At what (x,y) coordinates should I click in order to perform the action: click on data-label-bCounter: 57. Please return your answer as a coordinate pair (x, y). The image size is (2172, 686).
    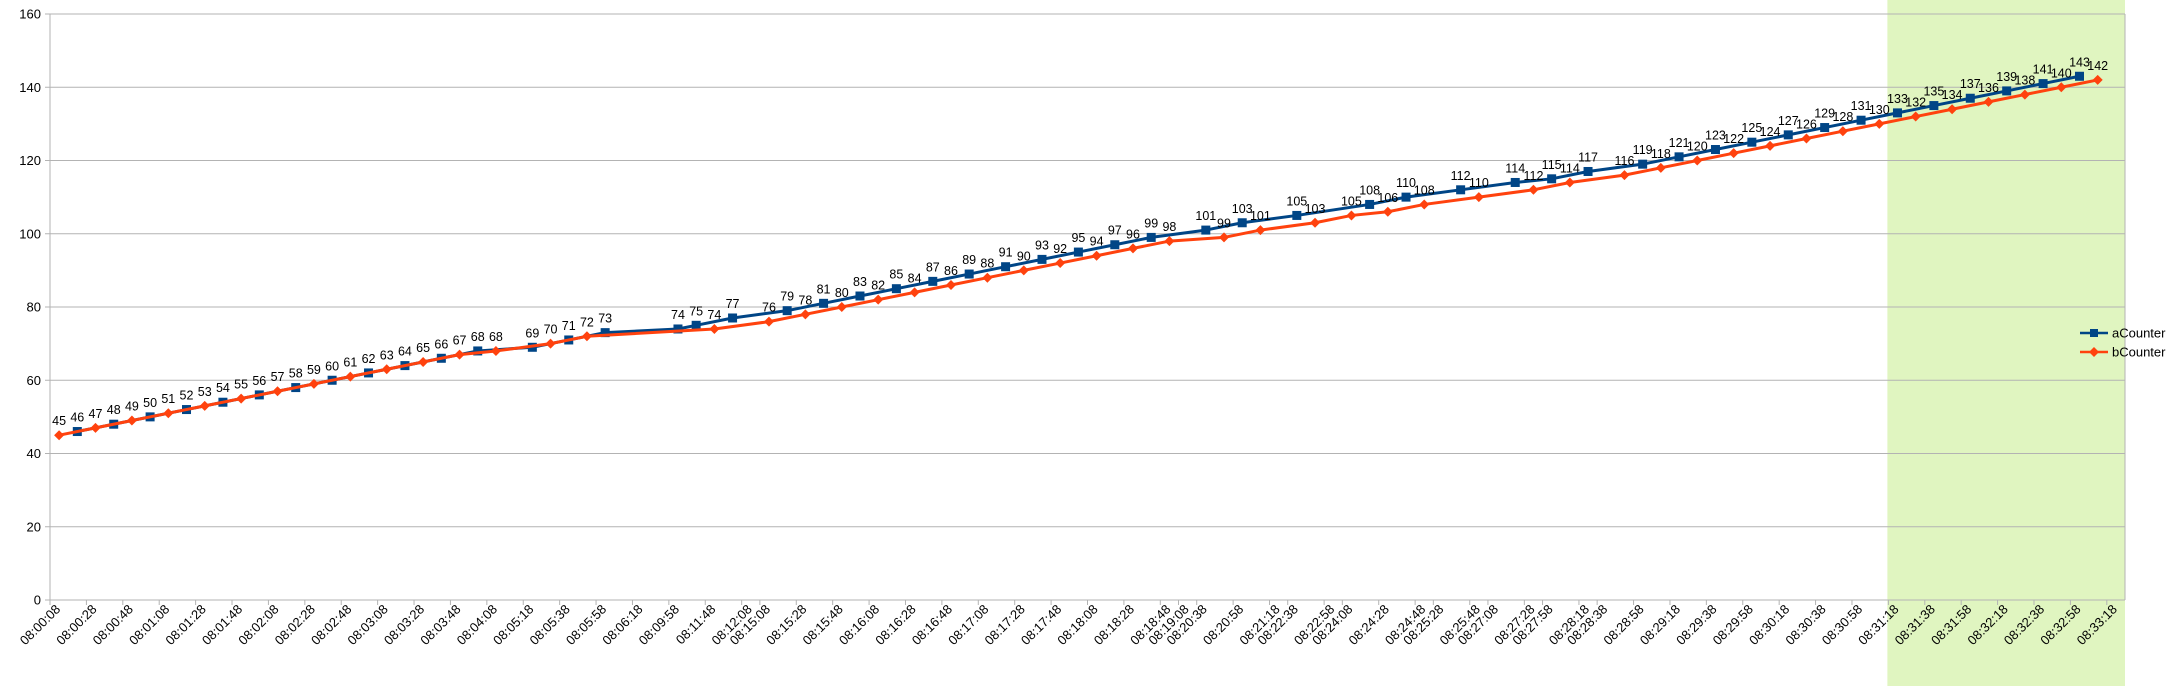
    Looking at the image, I should click on (278, 377).